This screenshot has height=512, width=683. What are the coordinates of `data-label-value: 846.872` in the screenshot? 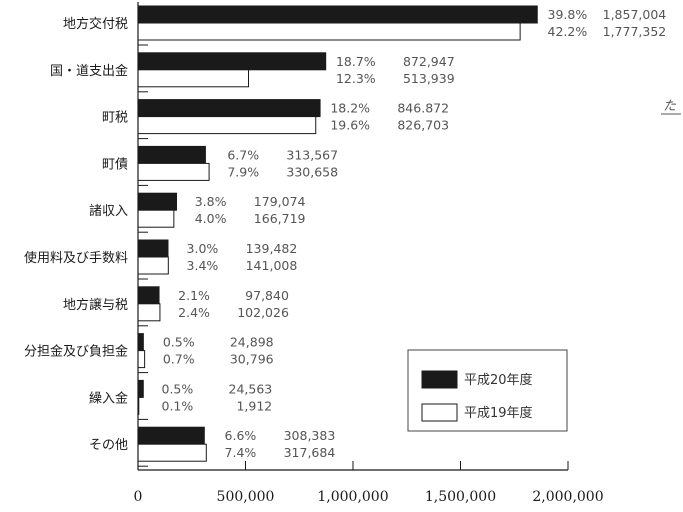 It's located at (423, 108).